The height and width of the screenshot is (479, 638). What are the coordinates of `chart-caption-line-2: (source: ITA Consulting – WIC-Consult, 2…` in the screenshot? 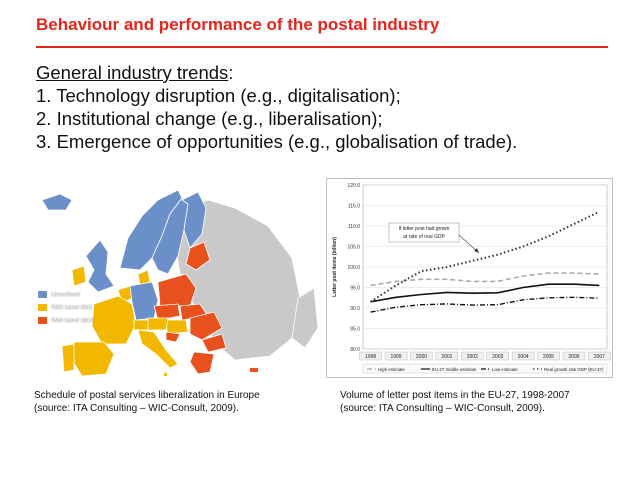 It's located at (442, 408).